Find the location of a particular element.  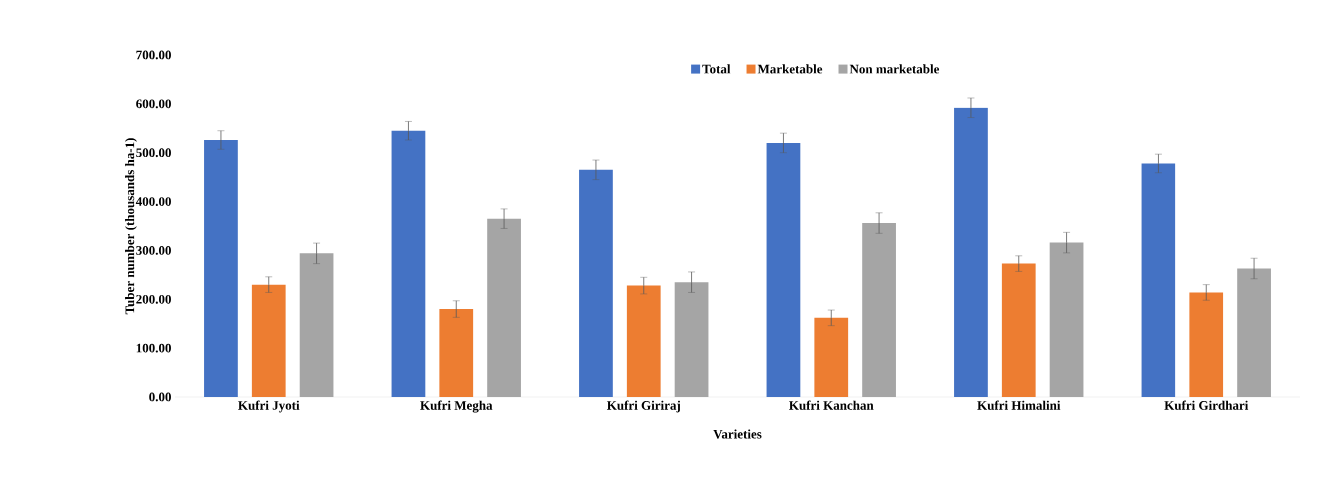

y-tick-label: 200.00 is located at coordinates (153, 299).